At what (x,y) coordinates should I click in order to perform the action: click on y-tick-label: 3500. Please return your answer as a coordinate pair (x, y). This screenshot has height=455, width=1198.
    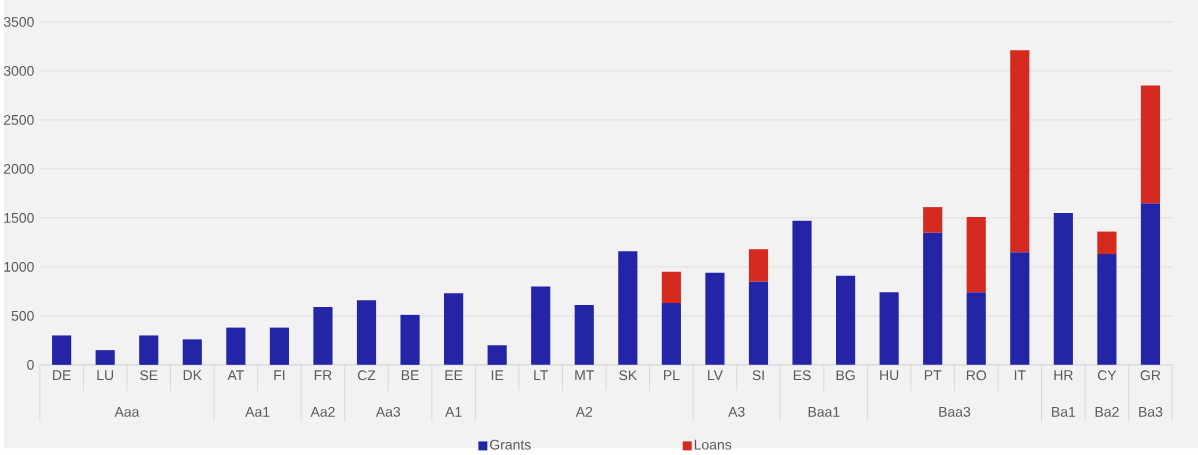
    Looking at the image, I should click on (18, 21).